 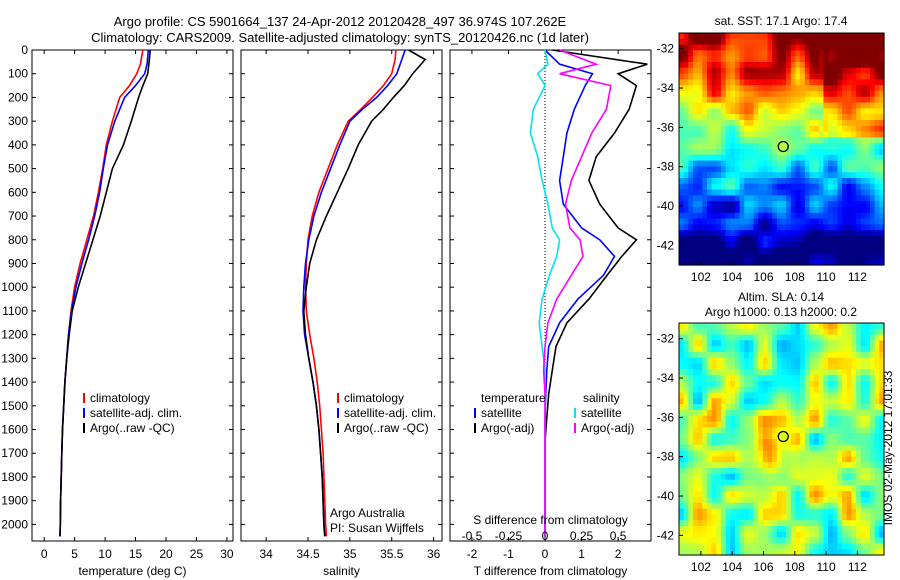 I want to click on depth-tick-label: 2000, so click(x=14, y=524).